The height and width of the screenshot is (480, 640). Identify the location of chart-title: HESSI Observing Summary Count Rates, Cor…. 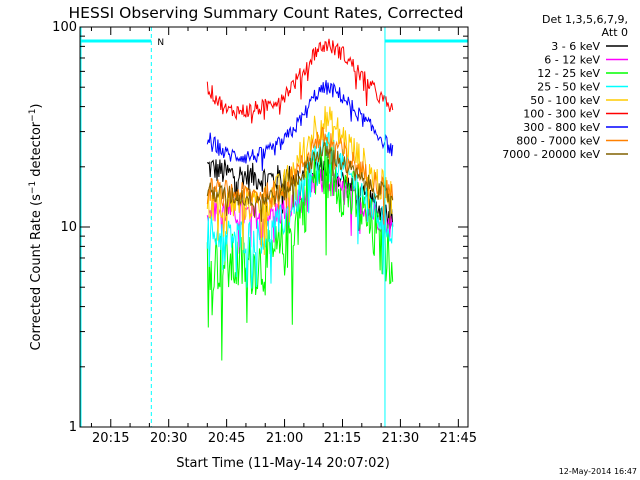
(266, 13).